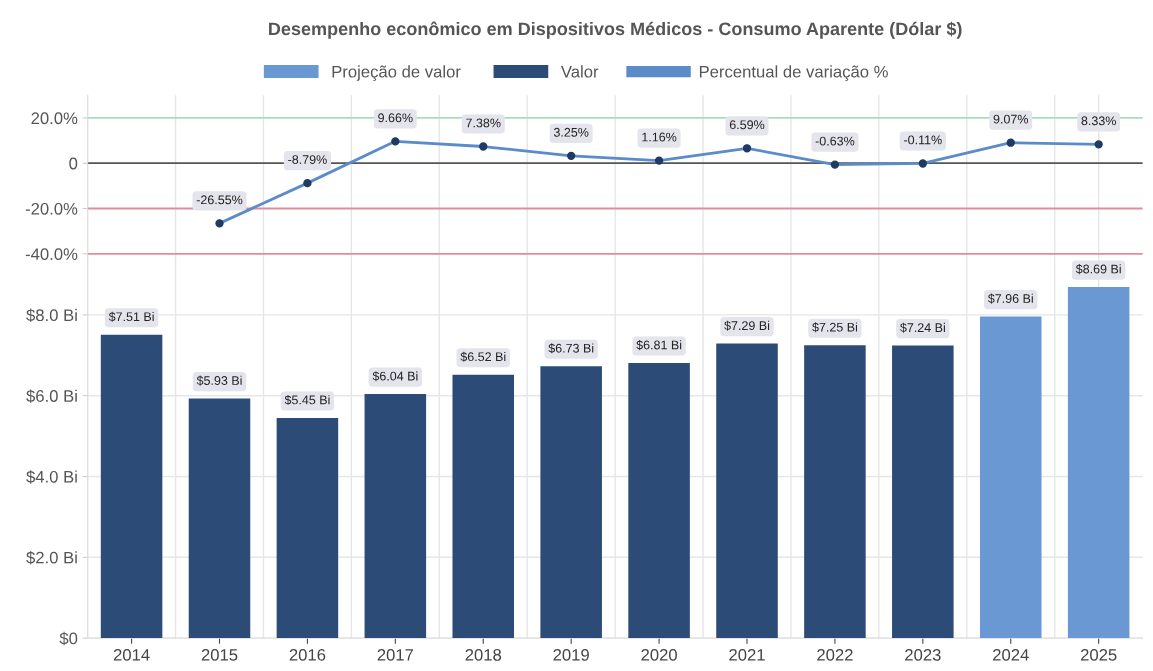 The image size is (1153, 671). What do you see at coordinates (51, 315) in the screenshot?
I see `y-tick-label: $8.0 Bi` at bounding box center [51, 315].